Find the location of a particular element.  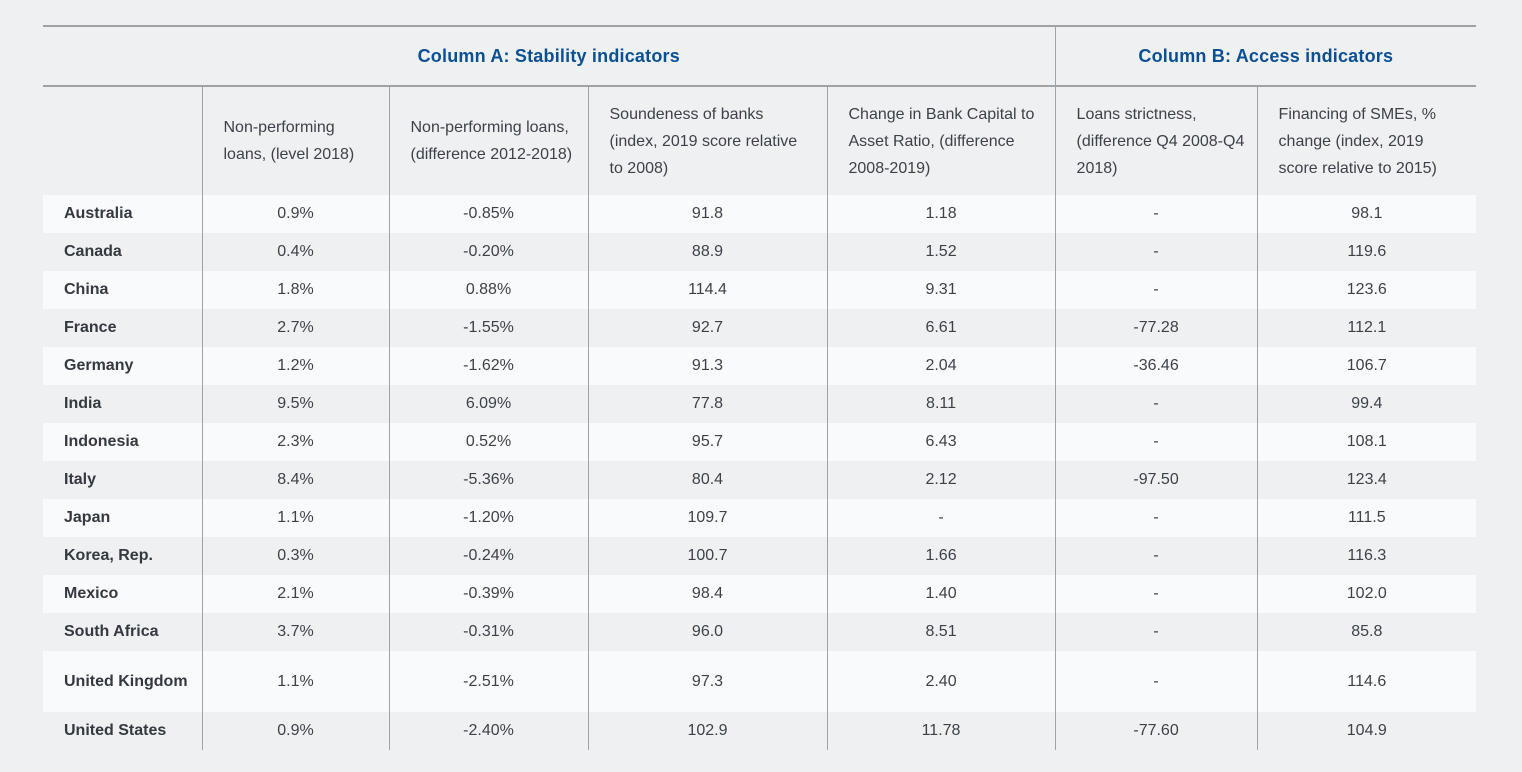

value-cell: 88.9 is located at coordinates (707, 252).